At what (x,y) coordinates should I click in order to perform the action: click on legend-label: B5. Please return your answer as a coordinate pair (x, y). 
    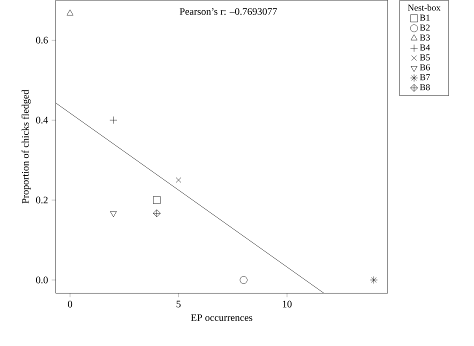
    Looking at the image, I should click on (425, 57).